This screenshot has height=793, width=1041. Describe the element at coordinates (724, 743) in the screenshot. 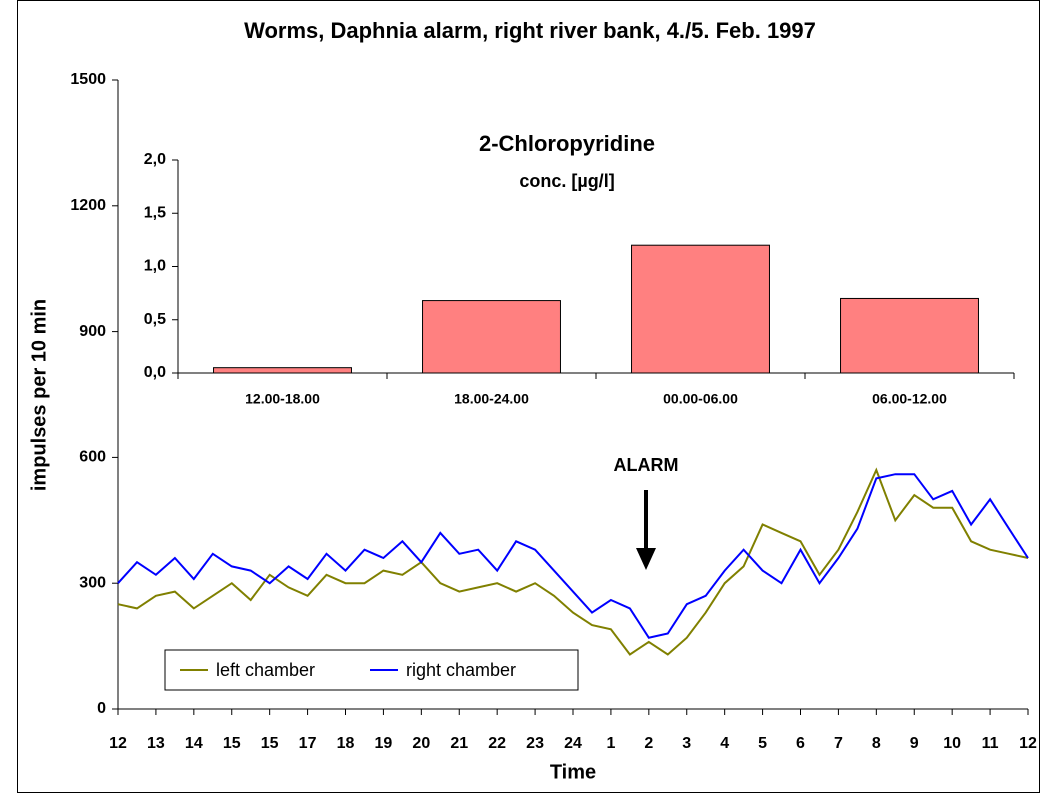

I see `x-tick-label: 4` at that location.